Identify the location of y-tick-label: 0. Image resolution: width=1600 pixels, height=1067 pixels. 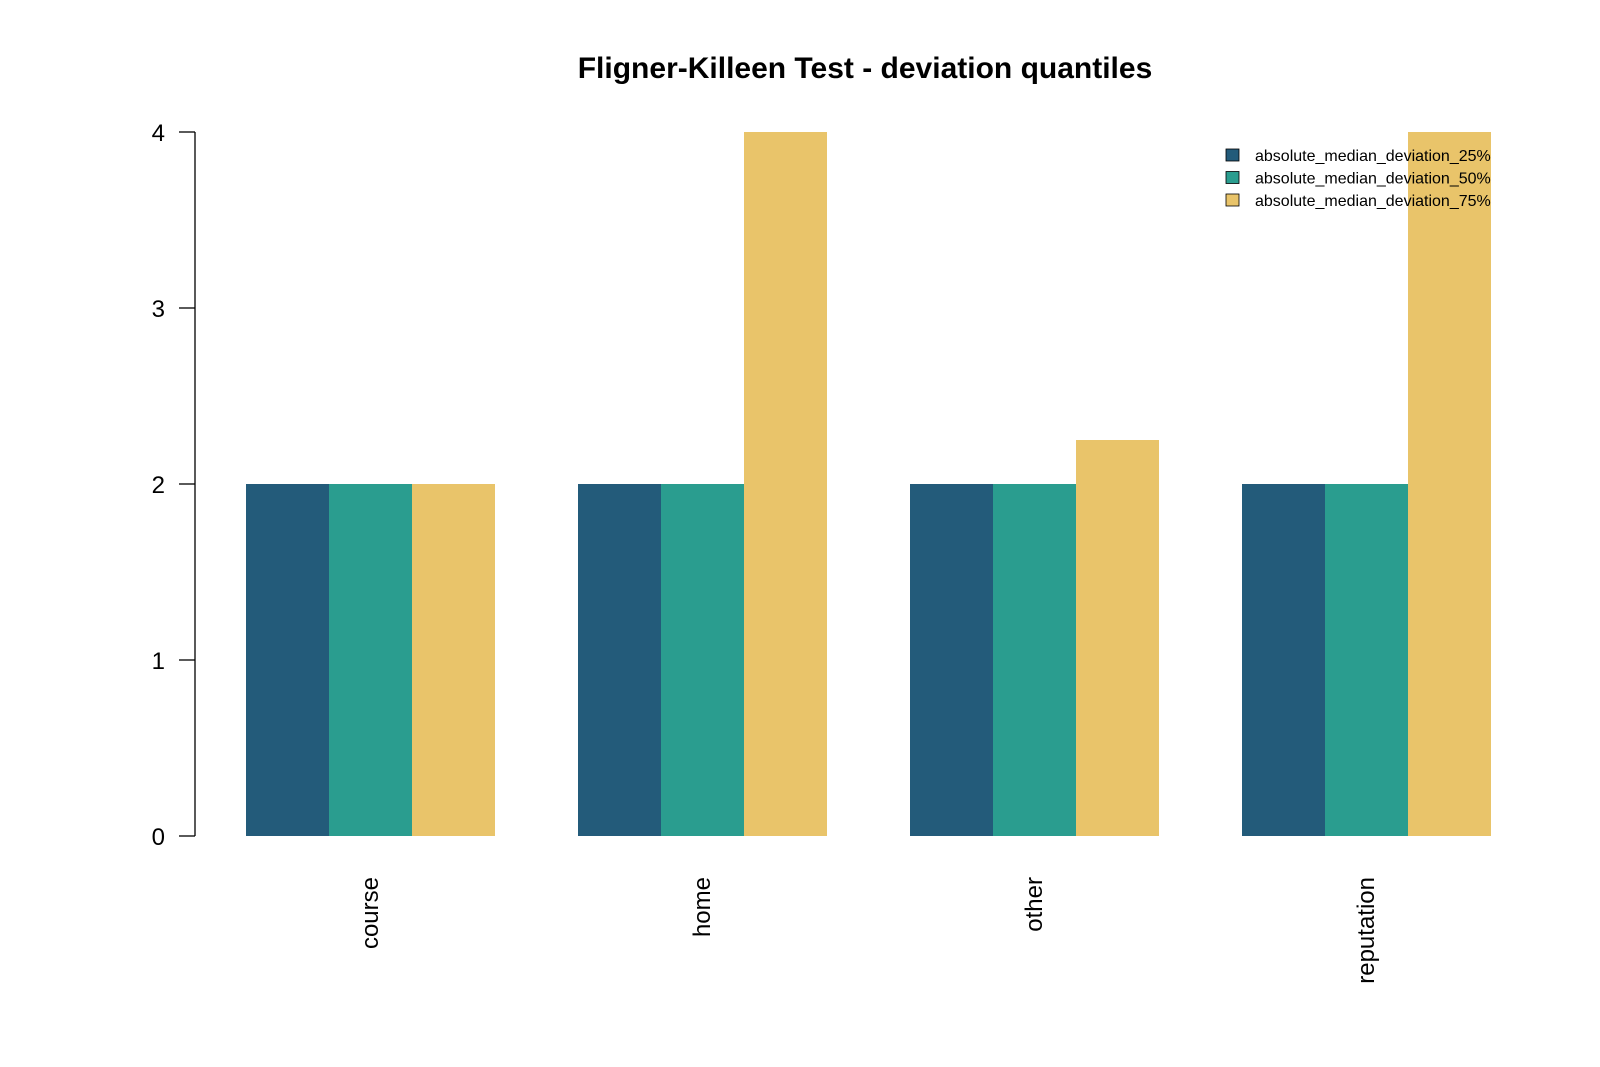
(158, 837).